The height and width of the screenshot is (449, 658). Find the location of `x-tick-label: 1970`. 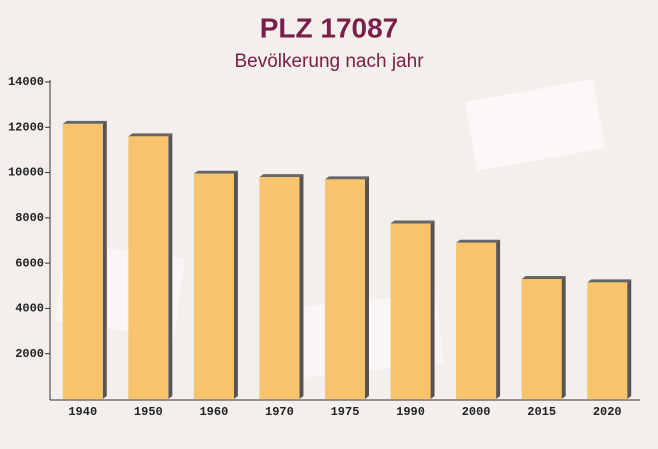

x-tick-label: 1970 is located at coordinates (279, 412).